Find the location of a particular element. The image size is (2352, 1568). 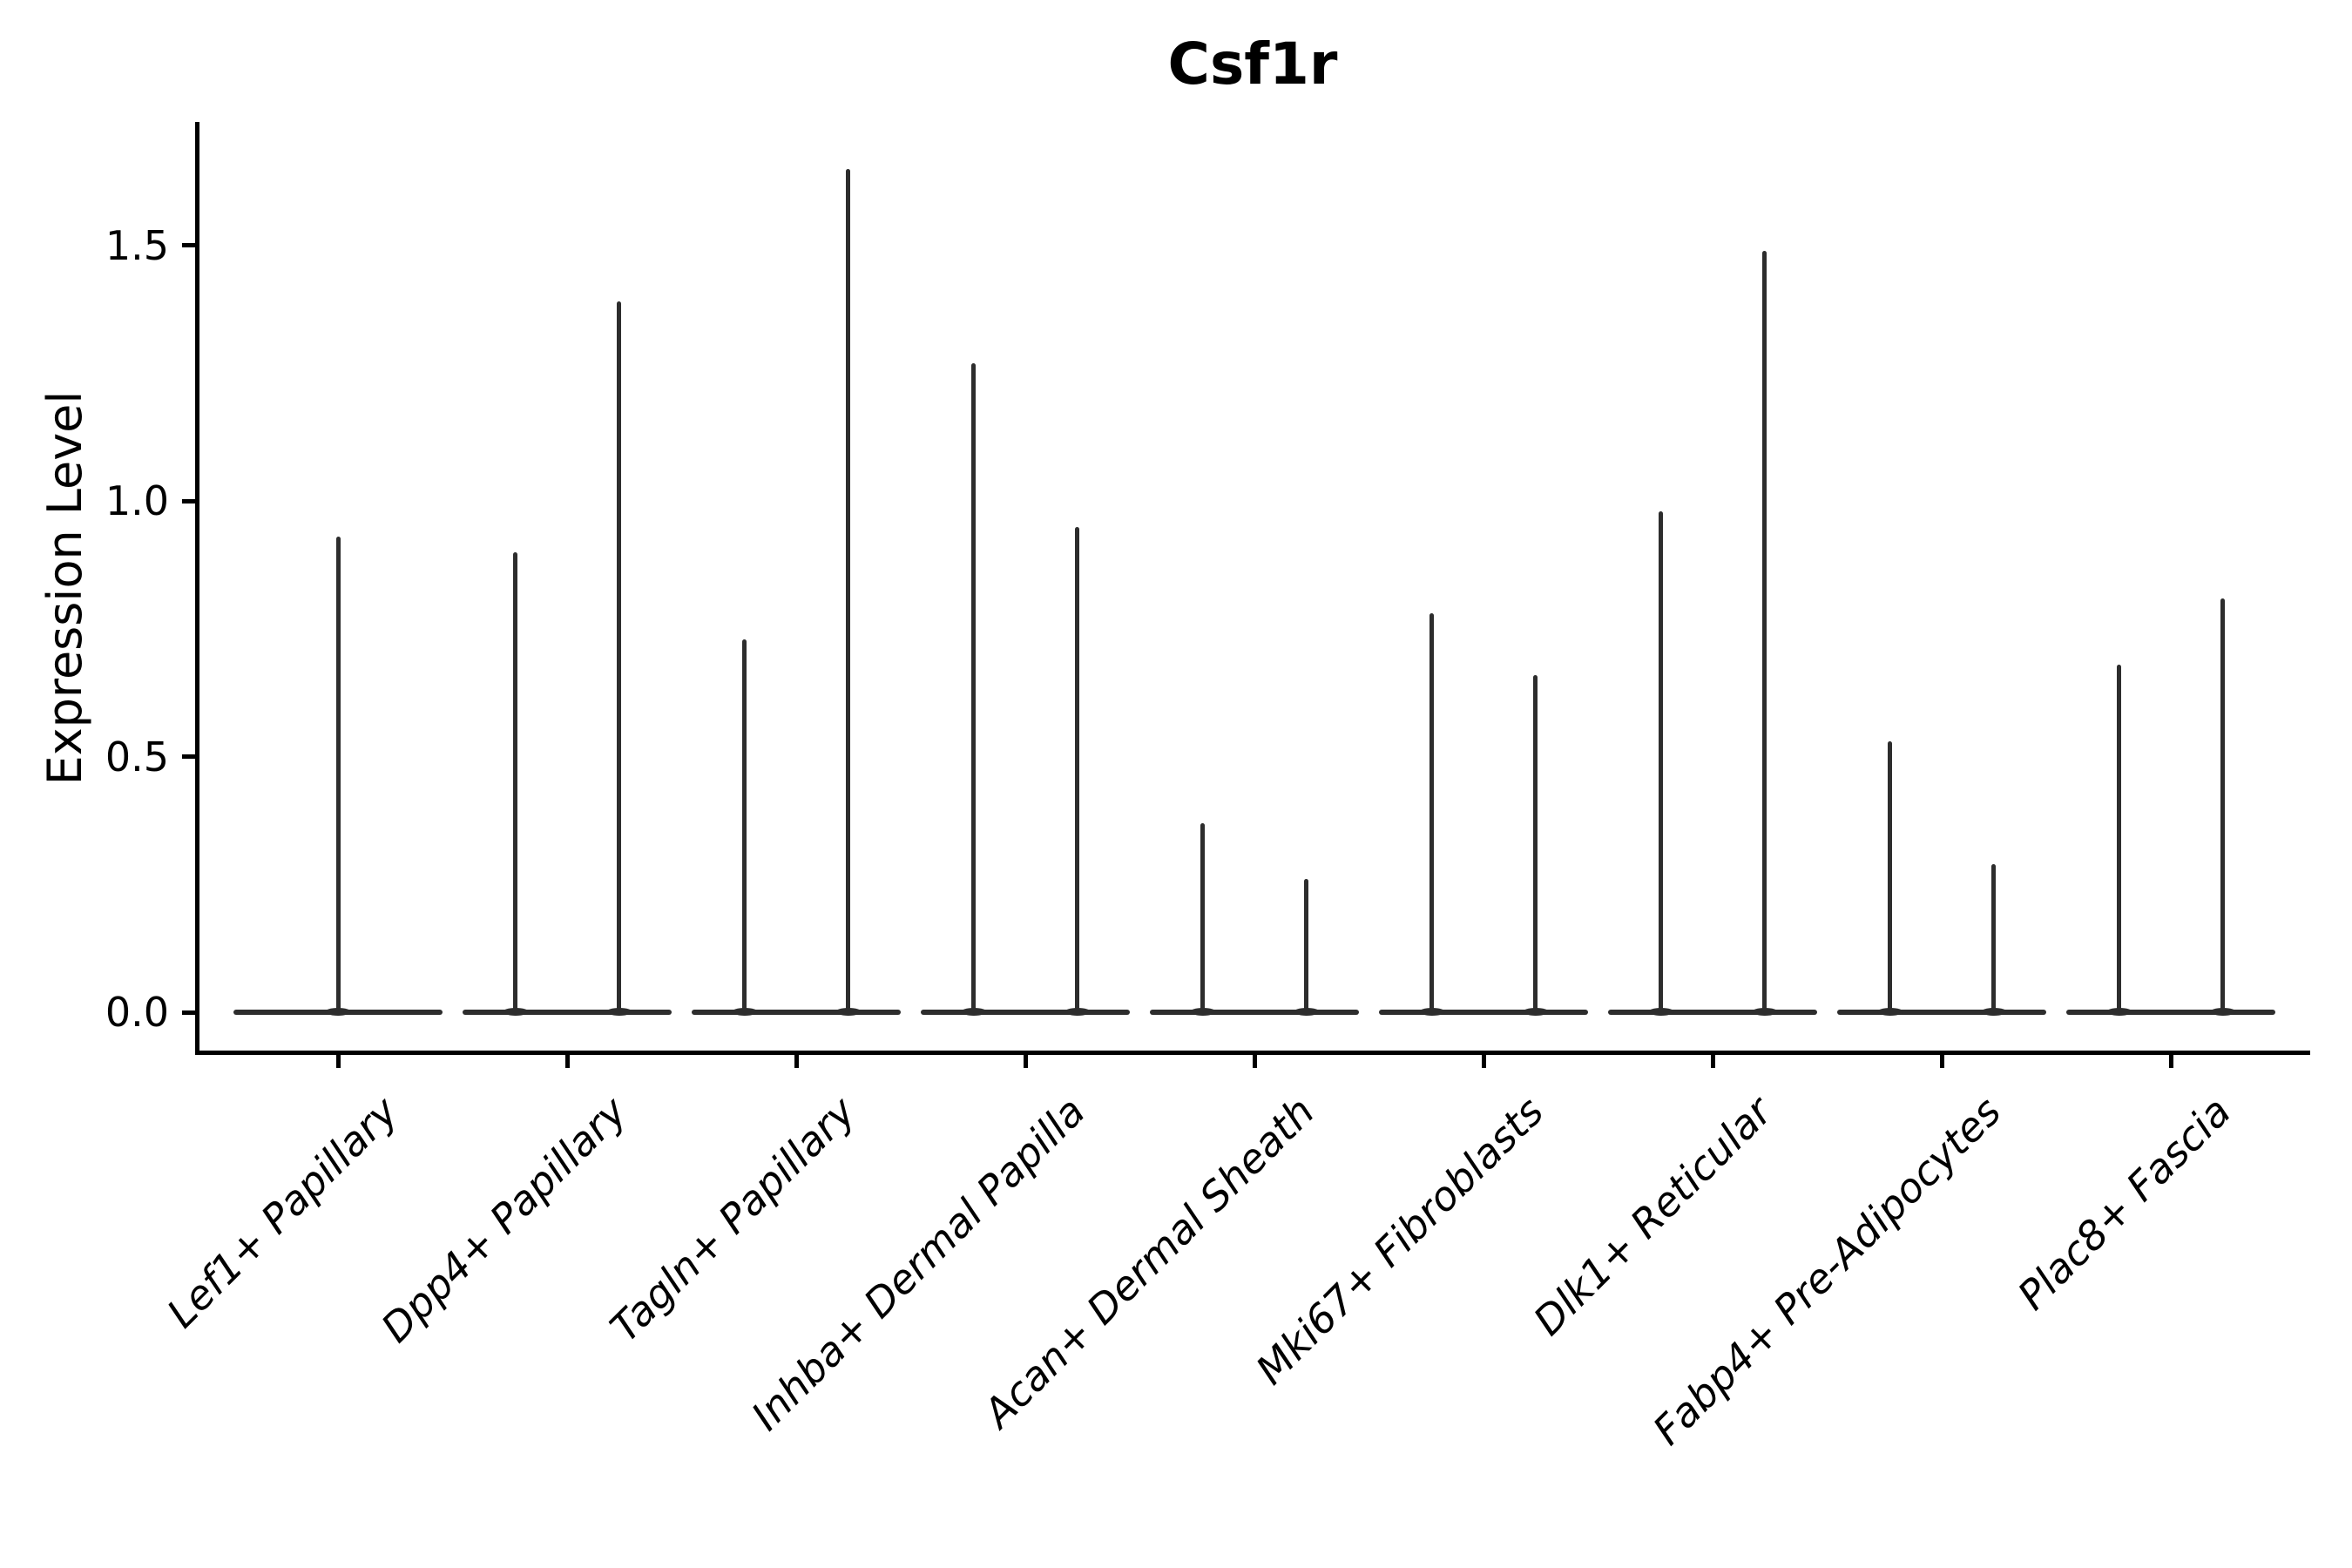

y-tick-label: 0.0 is located at coordinates (137, 1013).